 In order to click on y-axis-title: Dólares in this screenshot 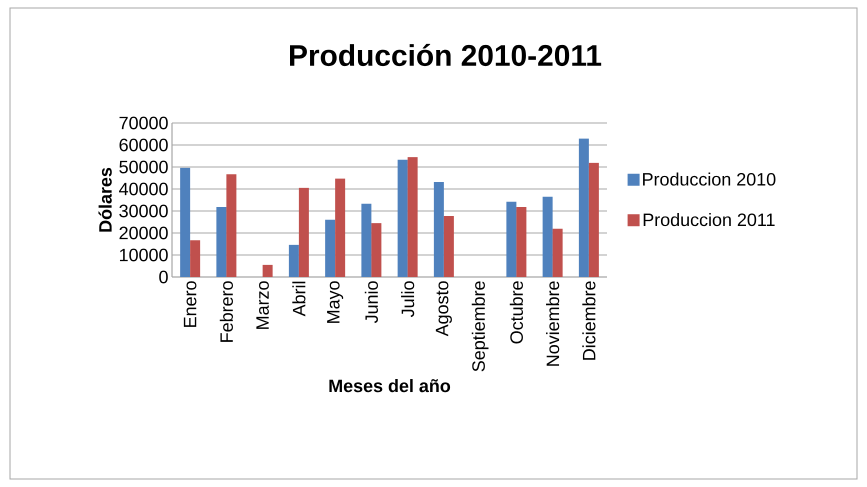, I will do `click(105, 200)`.